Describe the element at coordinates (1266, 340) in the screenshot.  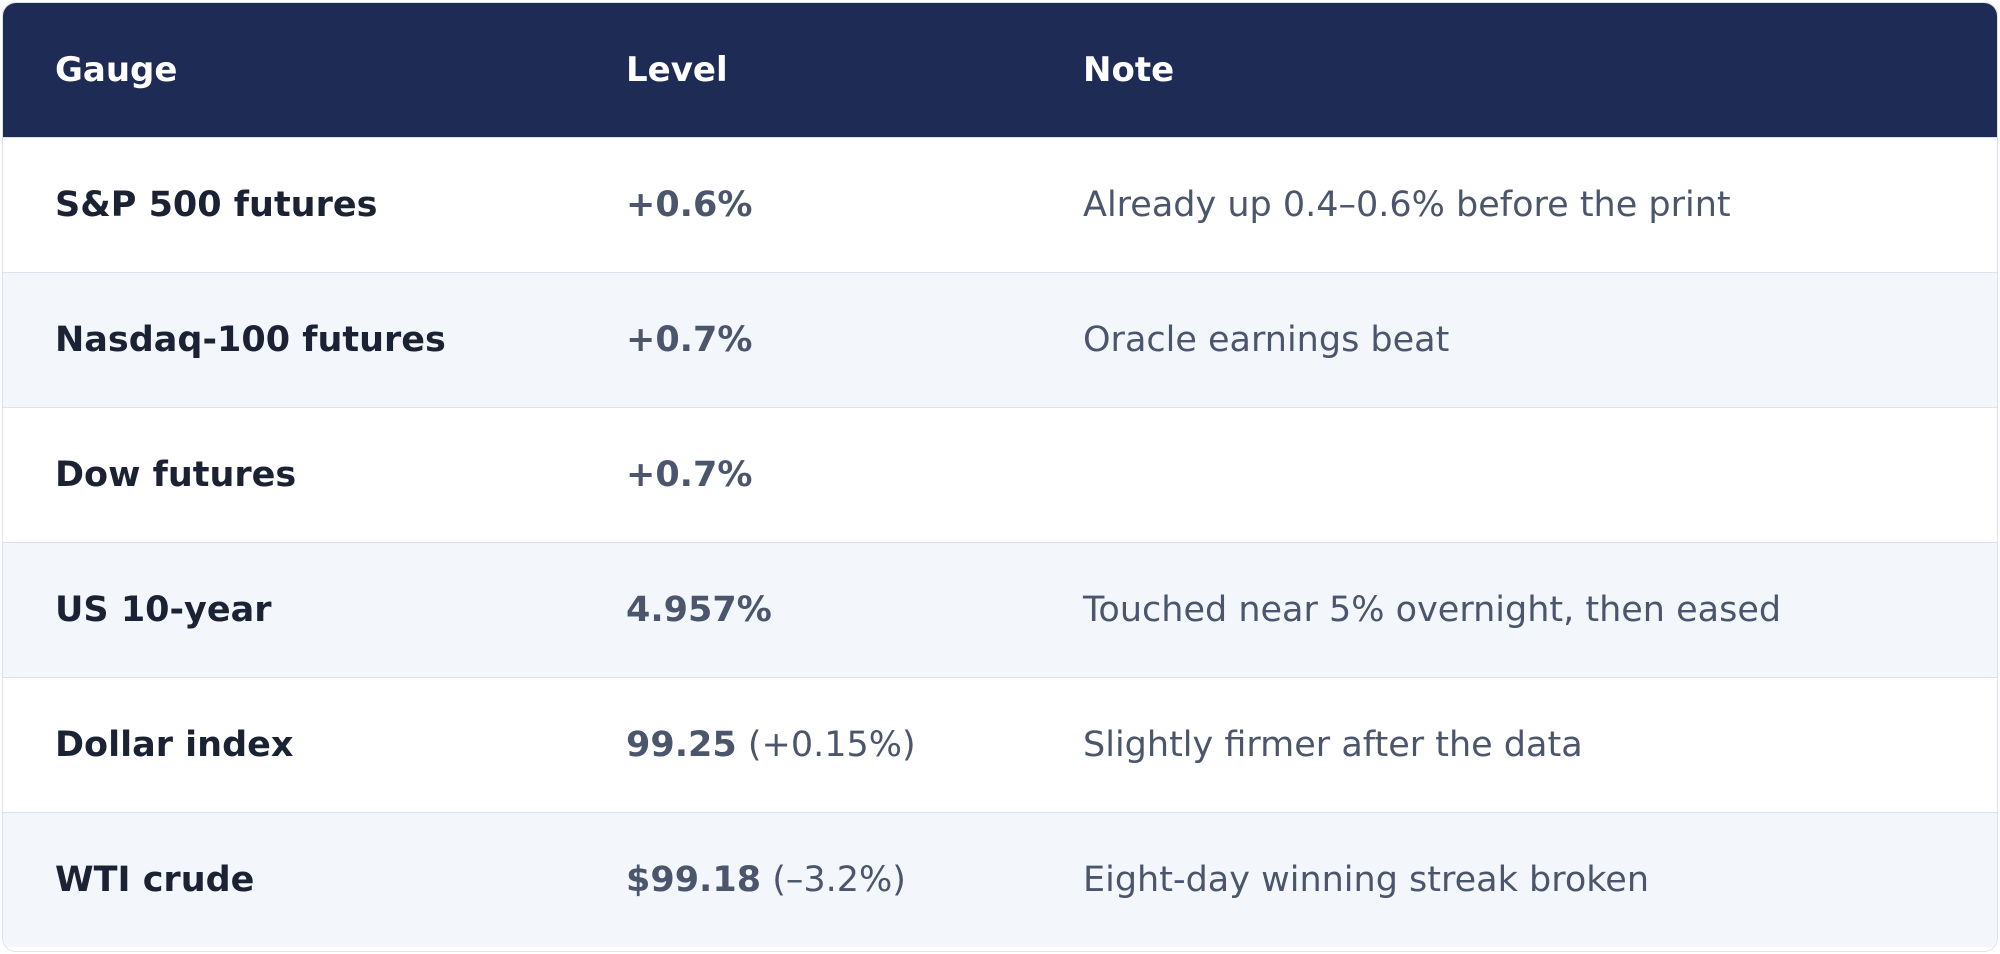
I see `note-cell: Oracle earnings beat` at that location.